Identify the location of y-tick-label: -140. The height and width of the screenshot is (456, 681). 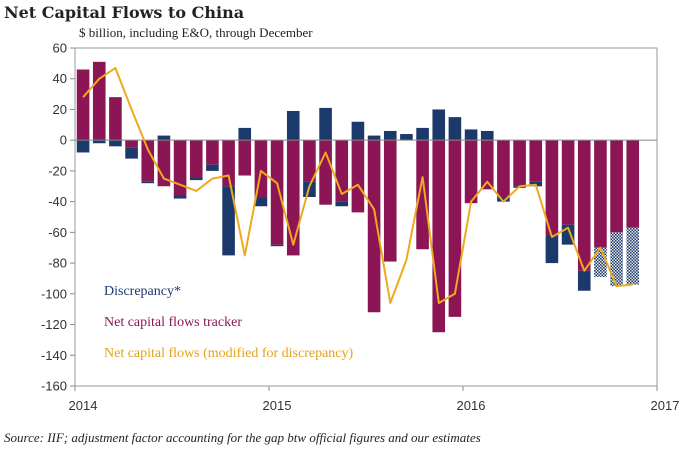
(54, 355).